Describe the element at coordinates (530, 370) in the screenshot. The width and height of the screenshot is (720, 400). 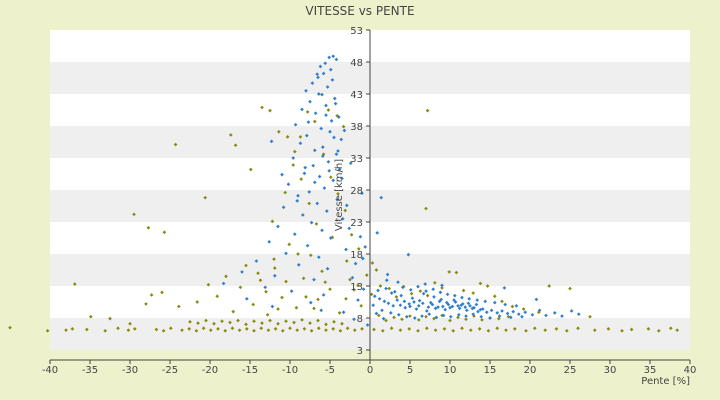
I see `x-tick-label: 20` at that location.